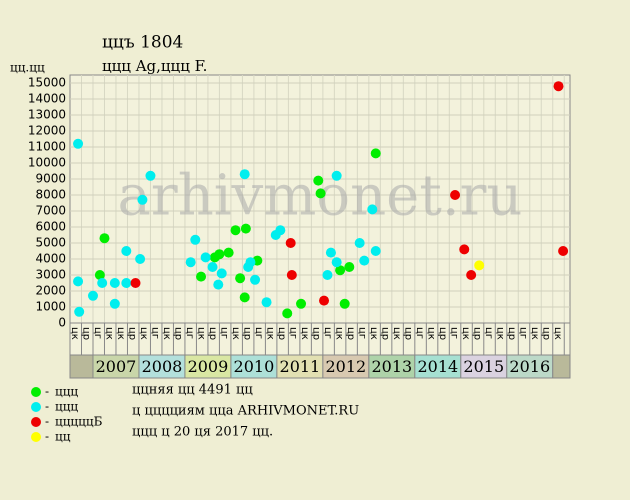  I want to click on year-label: 2010, so click(254, 366).